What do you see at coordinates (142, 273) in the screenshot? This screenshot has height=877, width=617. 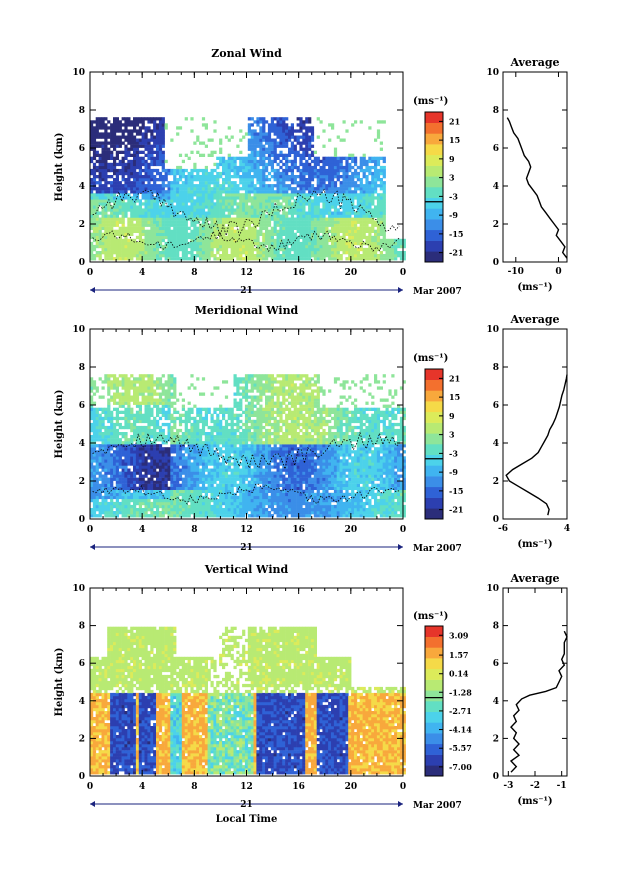 I see `x-tick-label: 4` at bounding box center [142, 273].